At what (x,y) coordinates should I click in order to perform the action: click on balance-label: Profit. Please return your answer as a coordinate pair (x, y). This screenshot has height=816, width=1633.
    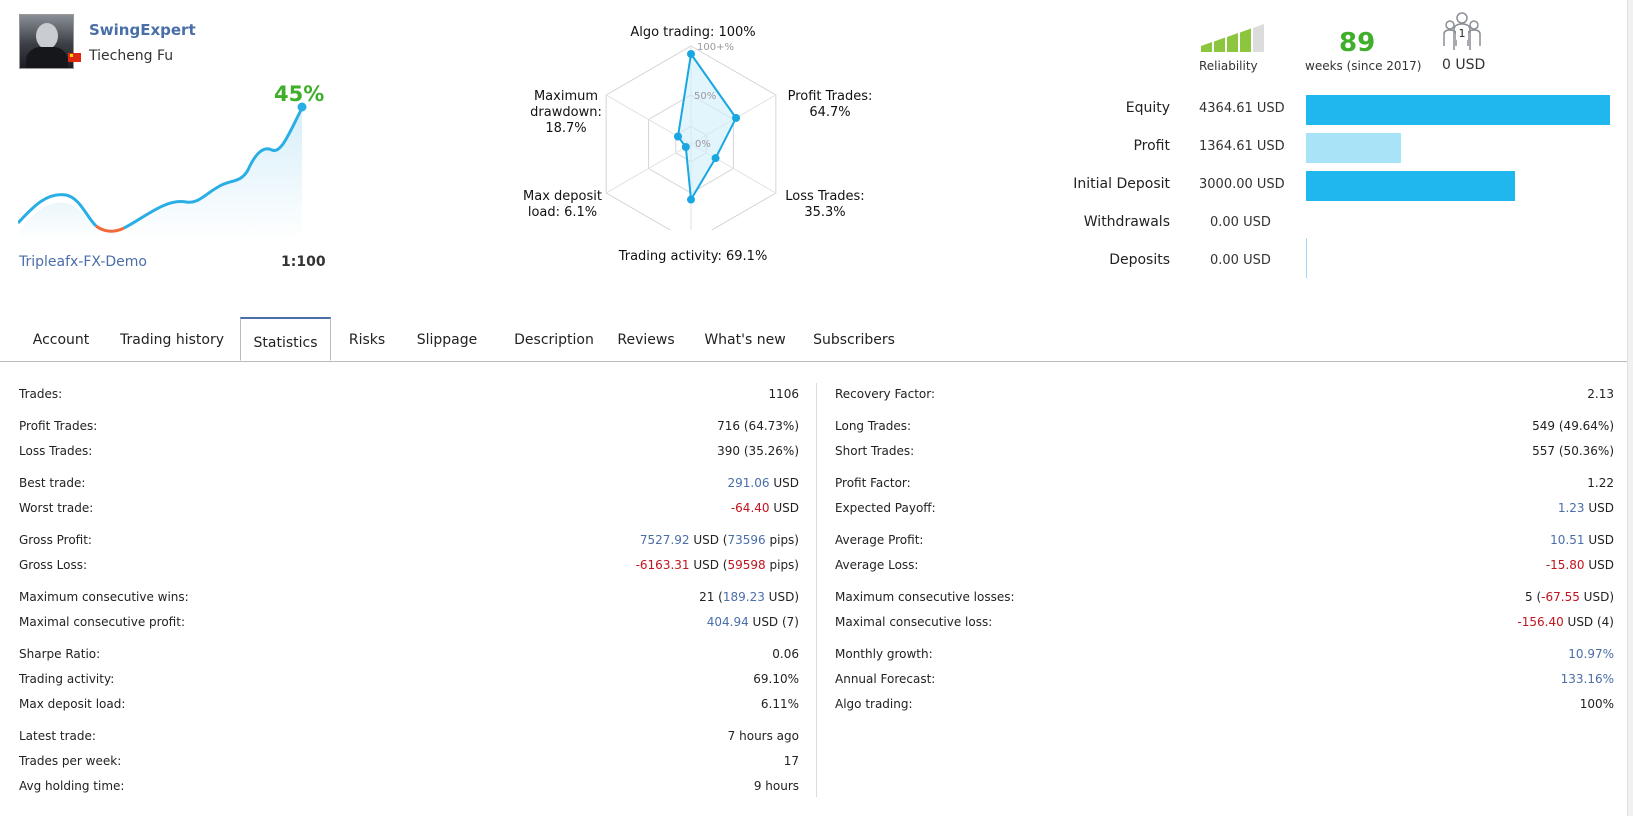
    Looking at the image, I should click on (1151, 146).